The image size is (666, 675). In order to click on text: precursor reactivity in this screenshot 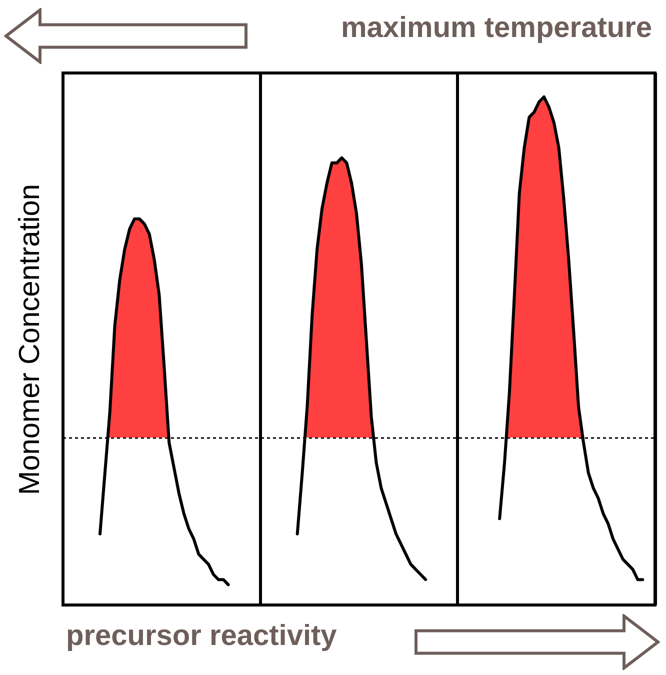, I will do `click(201, 636)`.